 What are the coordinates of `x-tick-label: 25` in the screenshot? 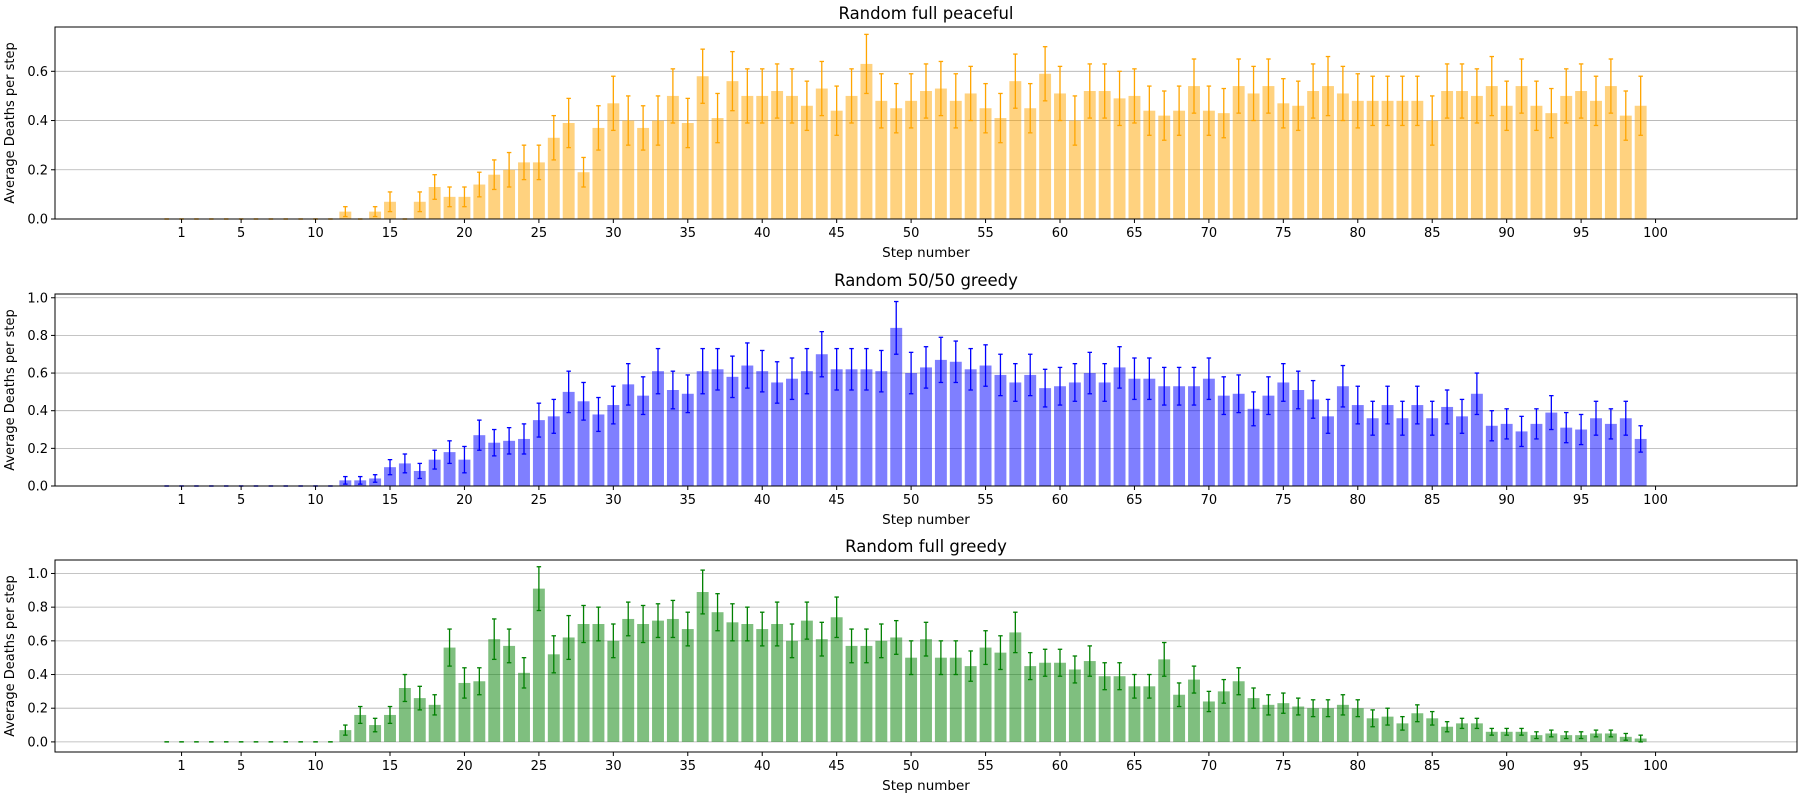 It's located at (539, 500).